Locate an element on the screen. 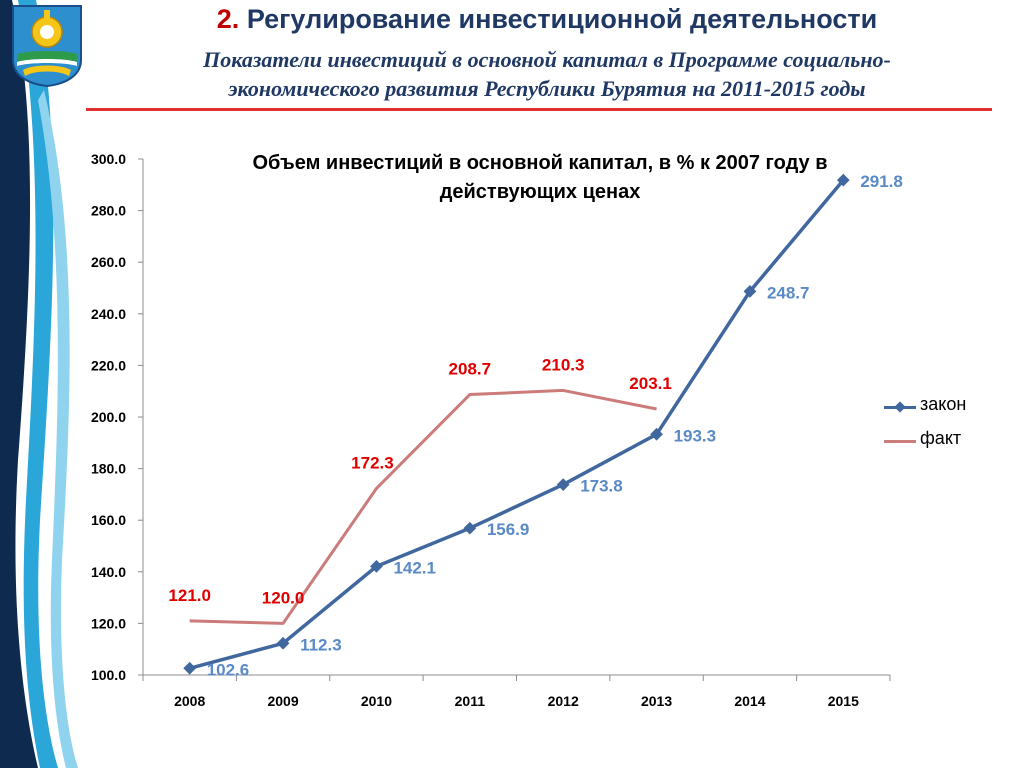 The height and width of the screenshot is (768, 1024). legend-line-fakt is located at coordinates (900, 441).